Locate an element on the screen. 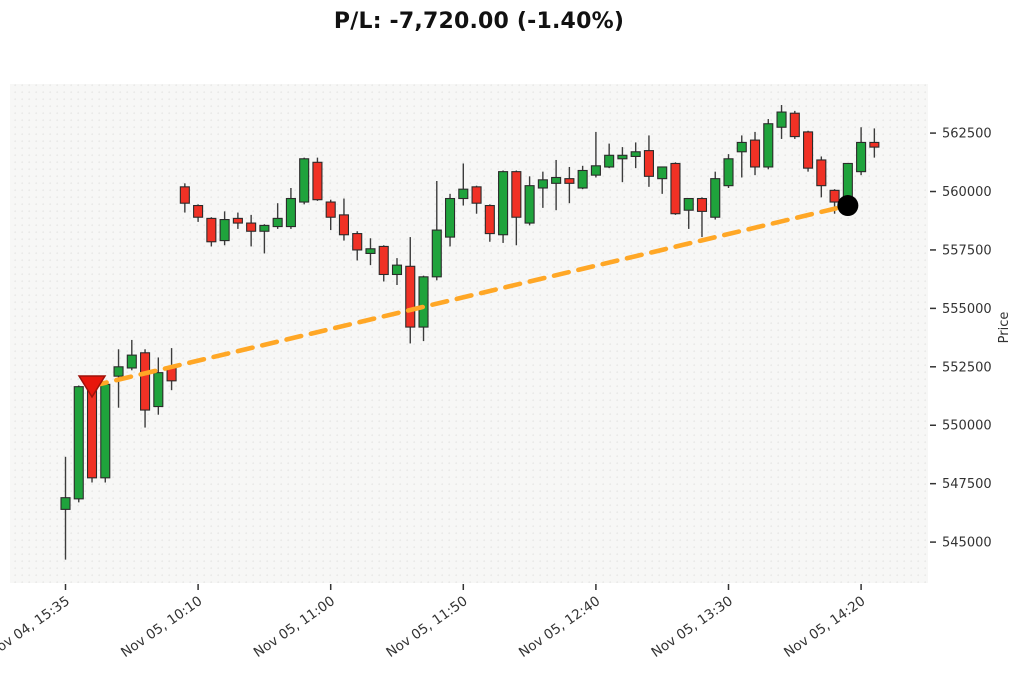 This screenshot has height=686, width=1024. y-axis-title: Price is located at coordinates (1004, 328).